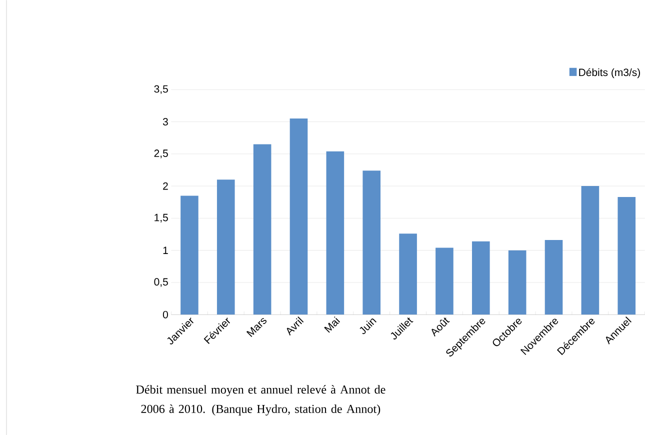 The width and height of the screenshot is (645, 435). Describe the element at coordinates (368, 326) in the screenshot. I see `x-tick-label: Juin` at that location.